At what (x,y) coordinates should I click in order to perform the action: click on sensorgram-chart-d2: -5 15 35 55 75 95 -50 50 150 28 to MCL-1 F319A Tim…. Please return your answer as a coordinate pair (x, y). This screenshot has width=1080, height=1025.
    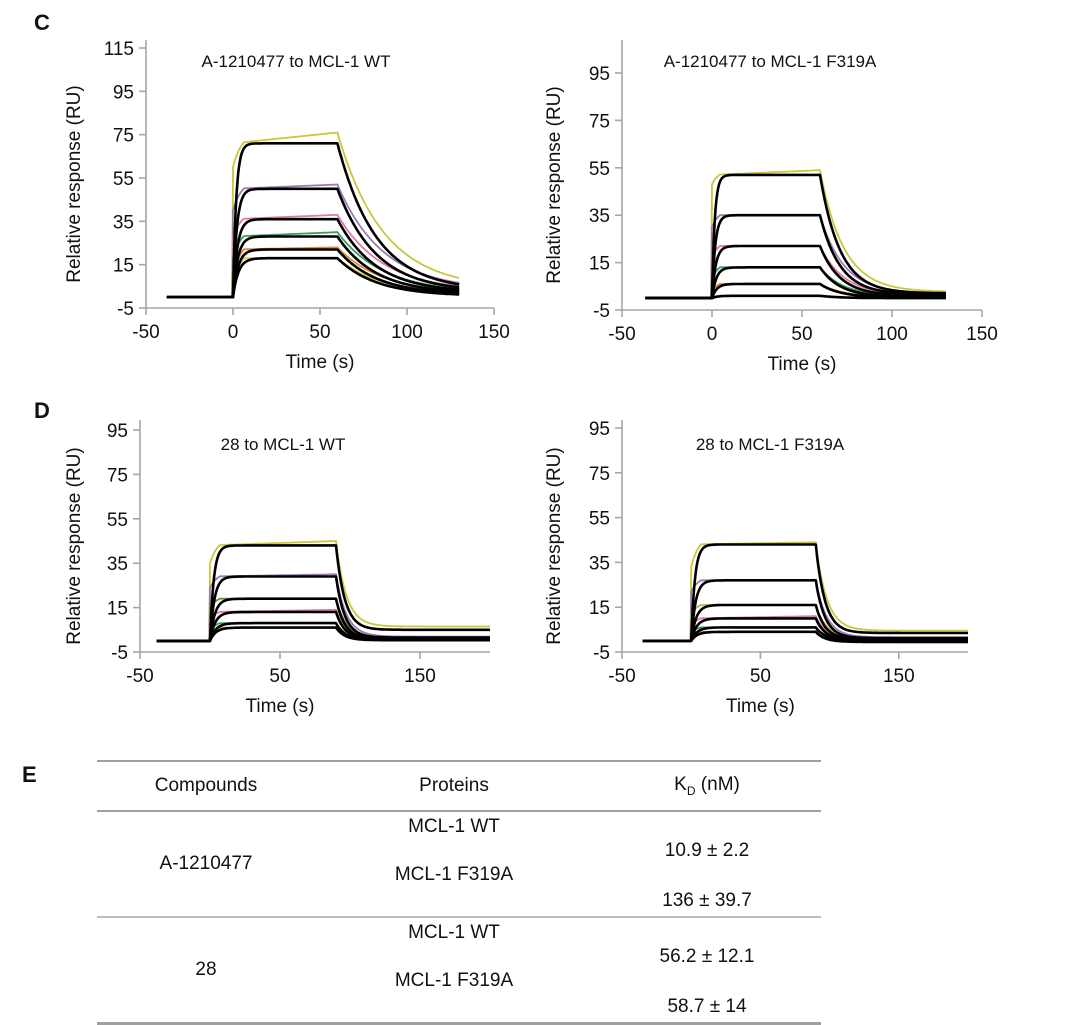
    Looking at the image, I should click on (756, 568).